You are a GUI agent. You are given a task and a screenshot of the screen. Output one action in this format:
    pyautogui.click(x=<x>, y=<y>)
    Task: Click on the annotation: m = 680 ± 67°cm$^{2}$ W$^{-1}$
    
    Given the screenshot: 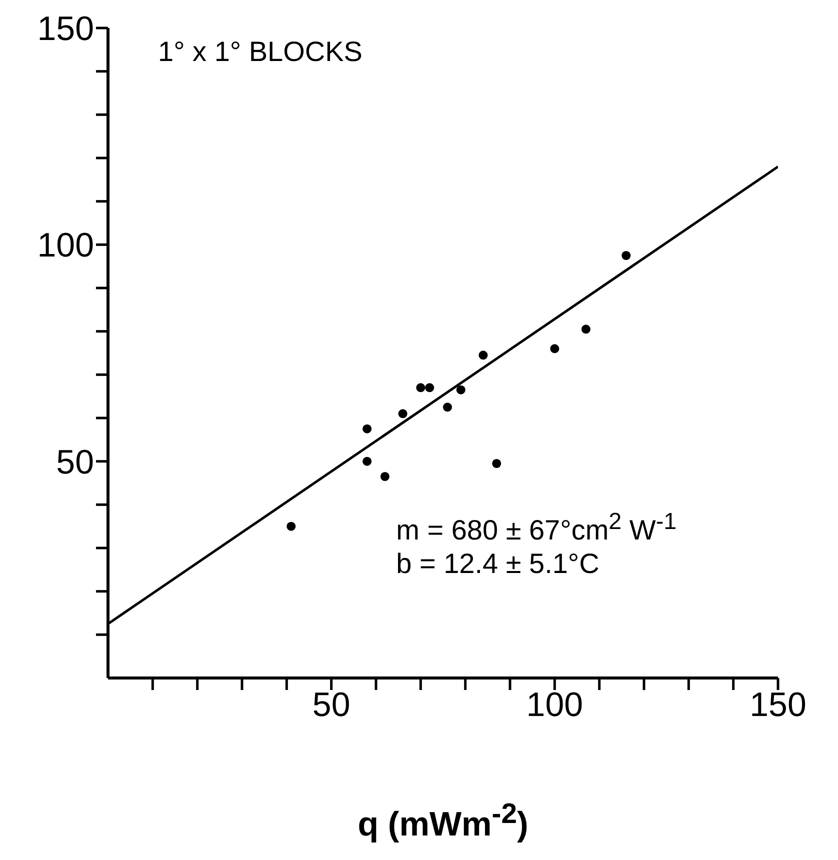 What is the action you would take?
    pyautogui.click(x=536, y=527)
    